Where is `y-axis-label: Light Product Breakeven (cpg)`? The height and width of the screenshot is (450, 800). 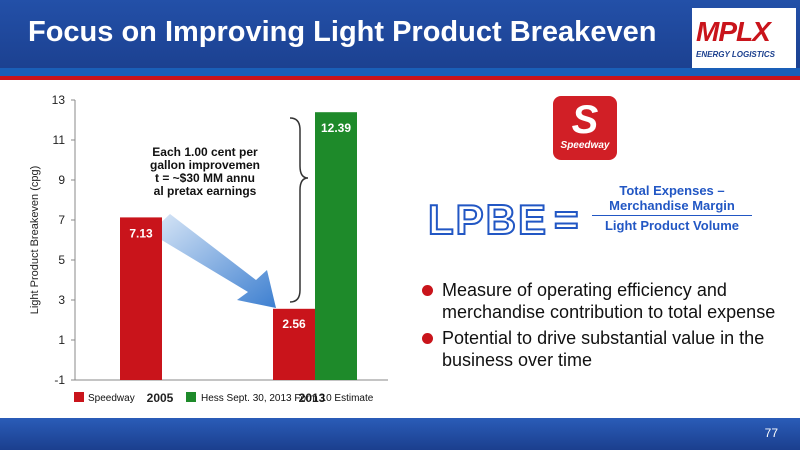 y-axis-label: Light Product Breakeven (cpg) is located at coordinates (35, 240).